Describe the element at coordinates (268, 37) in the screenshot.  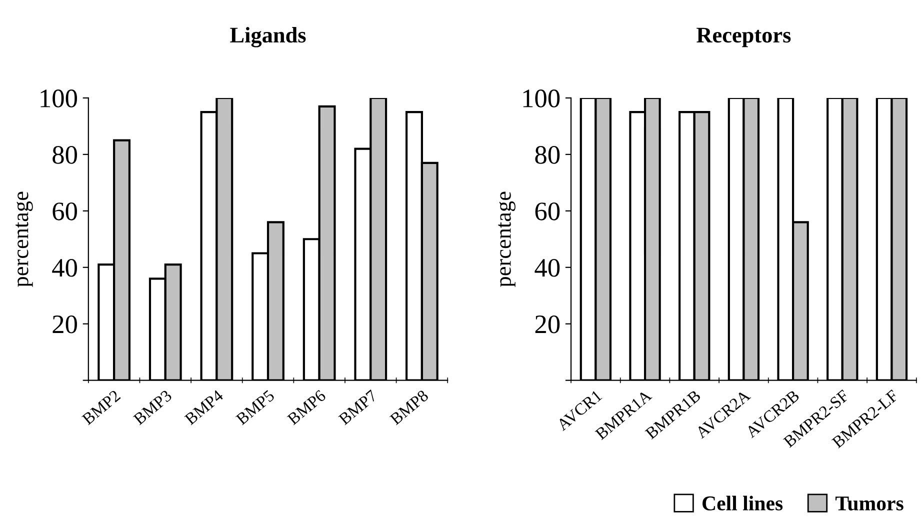
I see `chart-title: Ligands` at that location.